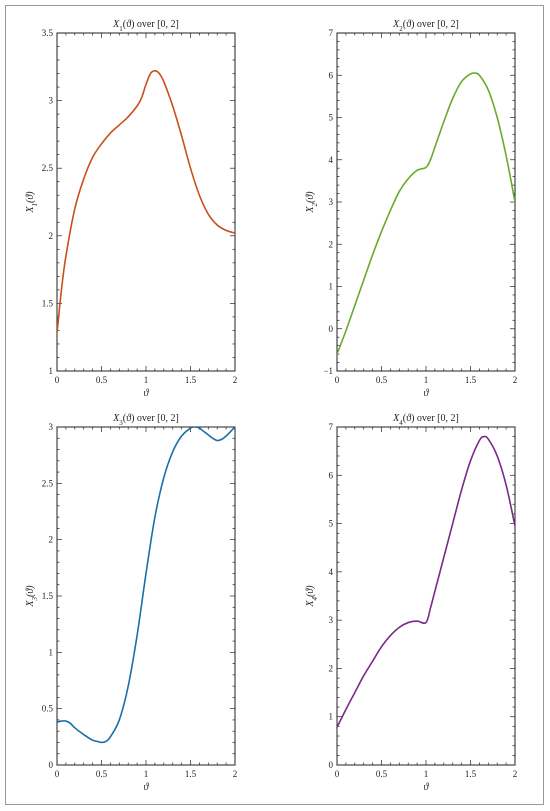 This screenshot has width=550, height=811. I want to click on chart-title: X2(ϑ) over [0, 2], so click(425, 26).